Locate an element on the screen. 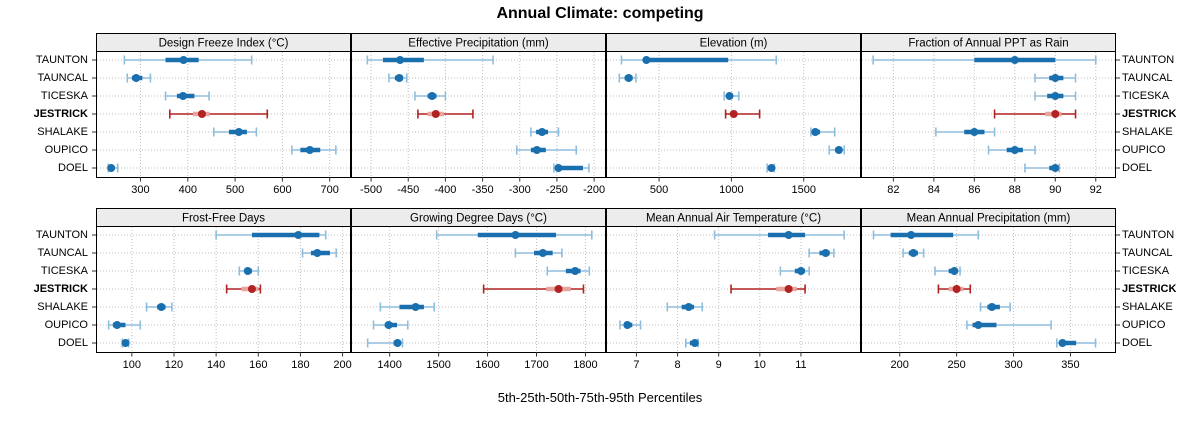  x-tick-label: 82 is located at coordinates (893, 190).